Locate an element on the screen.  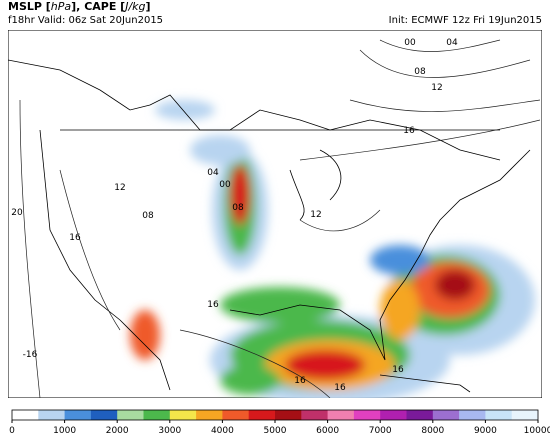
colorbar-tick-label: 4000 is located at coordinates (222, 431).